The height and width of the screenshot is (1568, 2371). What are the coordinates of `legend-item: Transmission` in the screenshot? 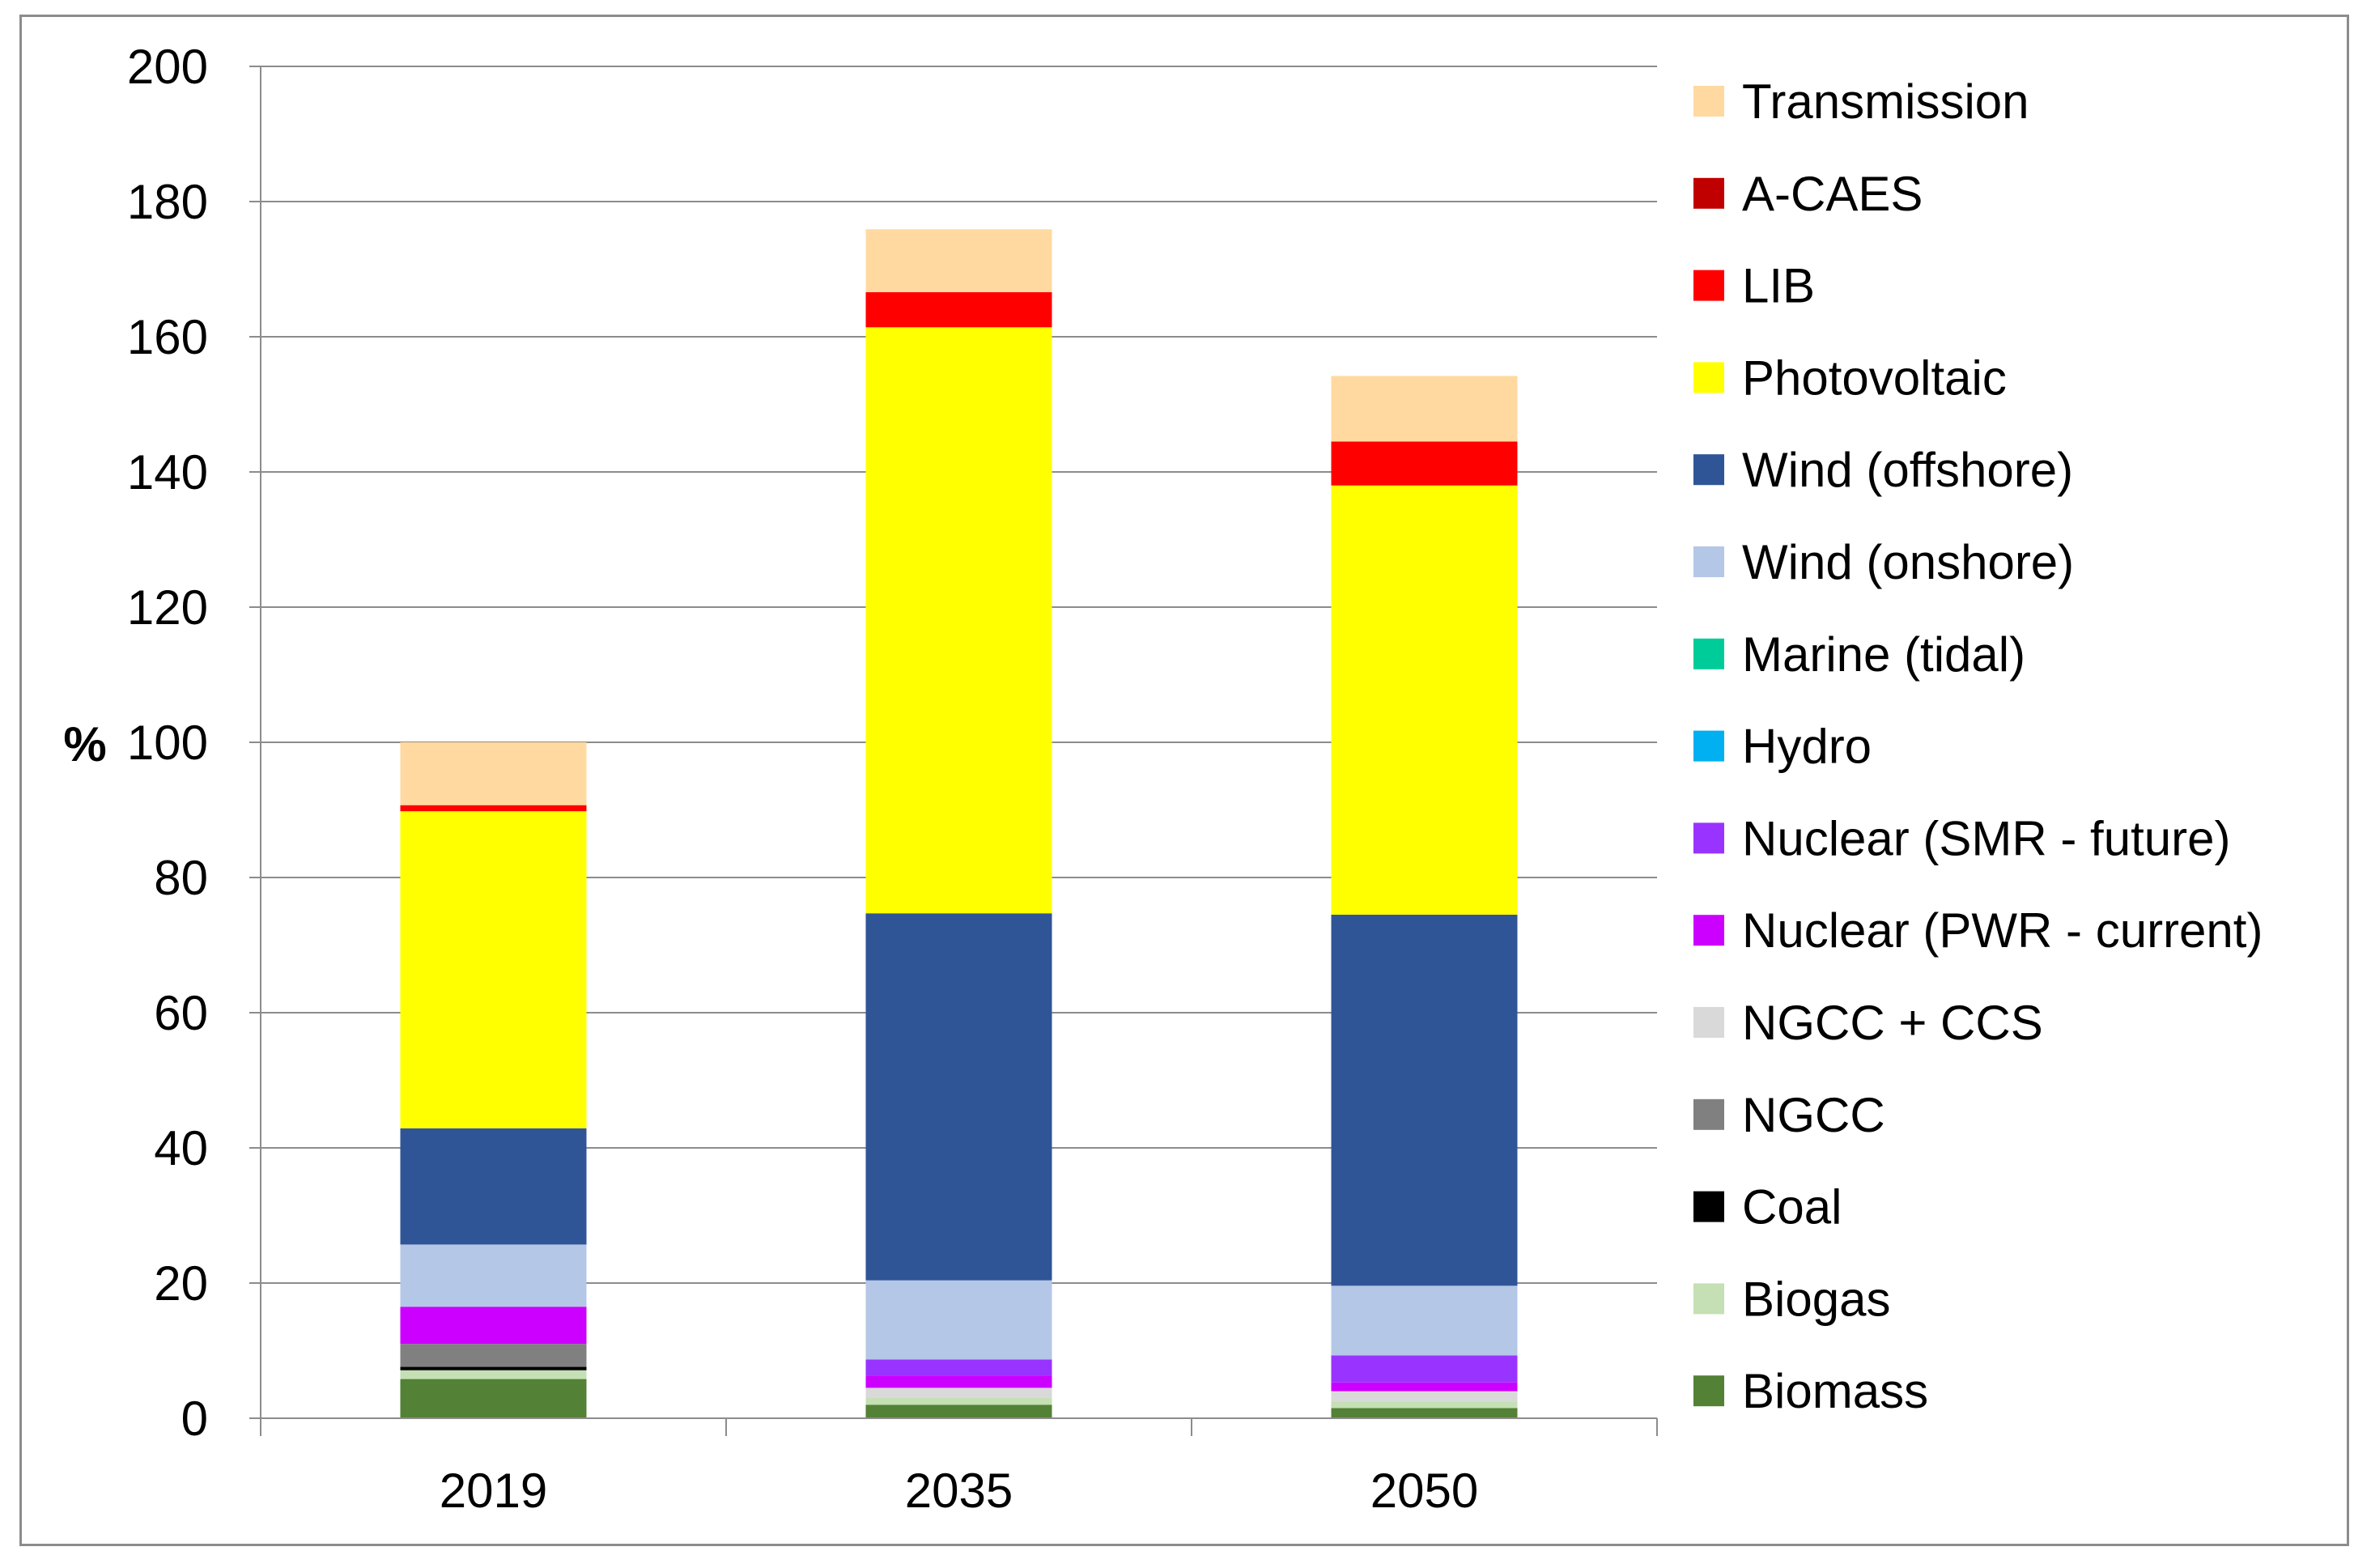 It's located at (1861, 101).